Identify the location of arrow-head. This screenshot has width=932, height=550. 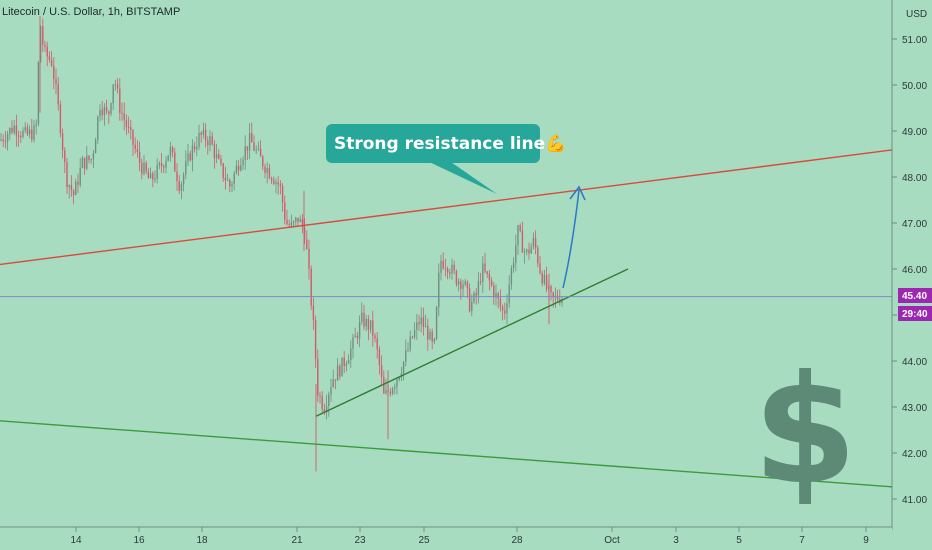
(577, 193).